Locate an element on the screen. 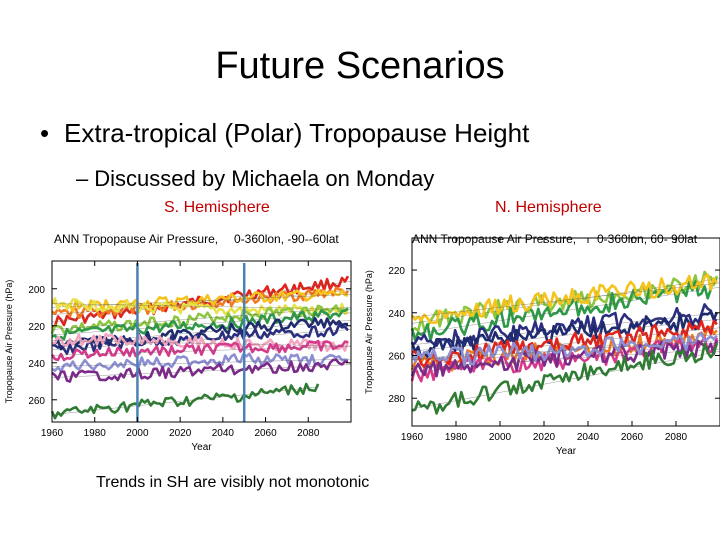 This screenshot has height=540, width=720. sub-bullet-text: Discussed by Michaela on Monday is located at coordinates (264, 178).